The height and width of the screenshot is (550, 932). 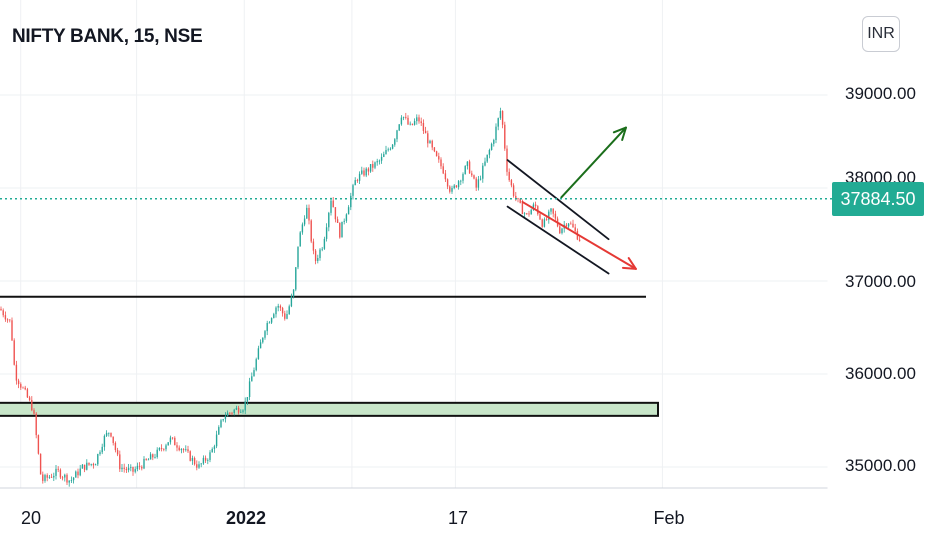 What do you see at coordinates (31, 518) in the screenshot?
I see `time-tick: 20` at bounding box center [31, 518].